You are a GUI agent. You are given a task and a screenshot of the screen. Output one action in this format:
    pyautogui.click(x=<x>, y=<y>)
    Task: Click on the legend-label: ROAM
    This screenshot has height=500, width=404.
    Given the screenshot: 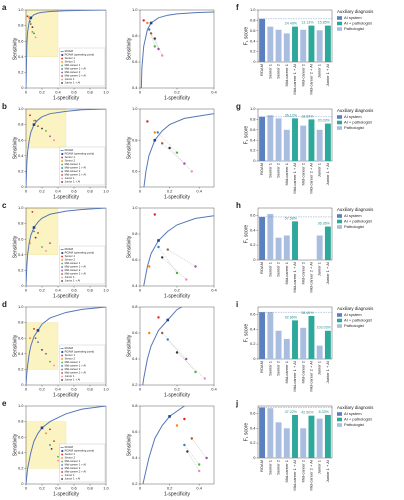 What is the action you would take?
    pyautogui.click(x=69, y=150)
    